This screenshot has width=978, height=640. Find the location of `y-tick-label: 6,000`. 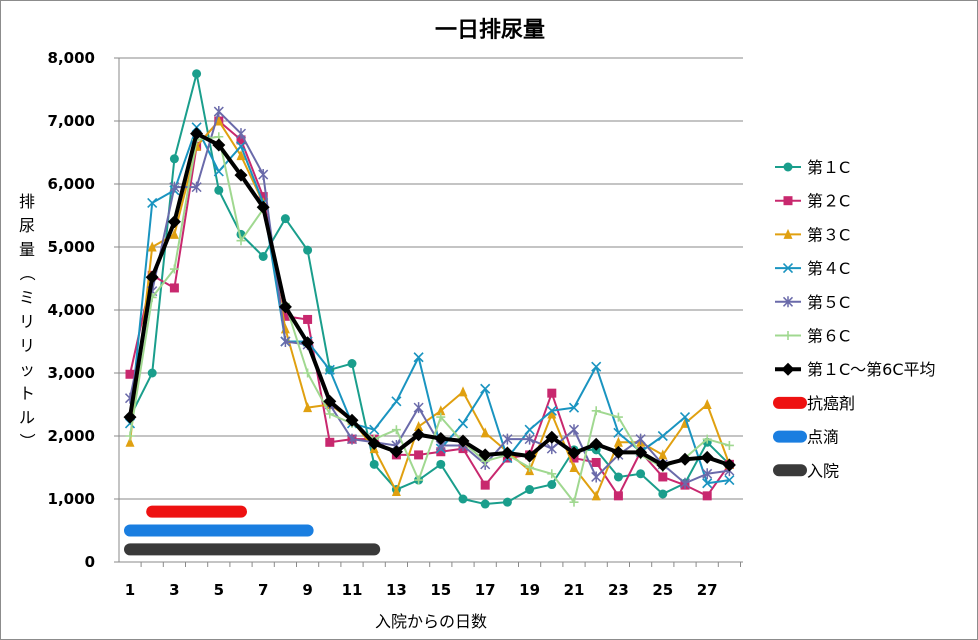

y-tick-label: 6,000 is located at coordinates (71, 184).